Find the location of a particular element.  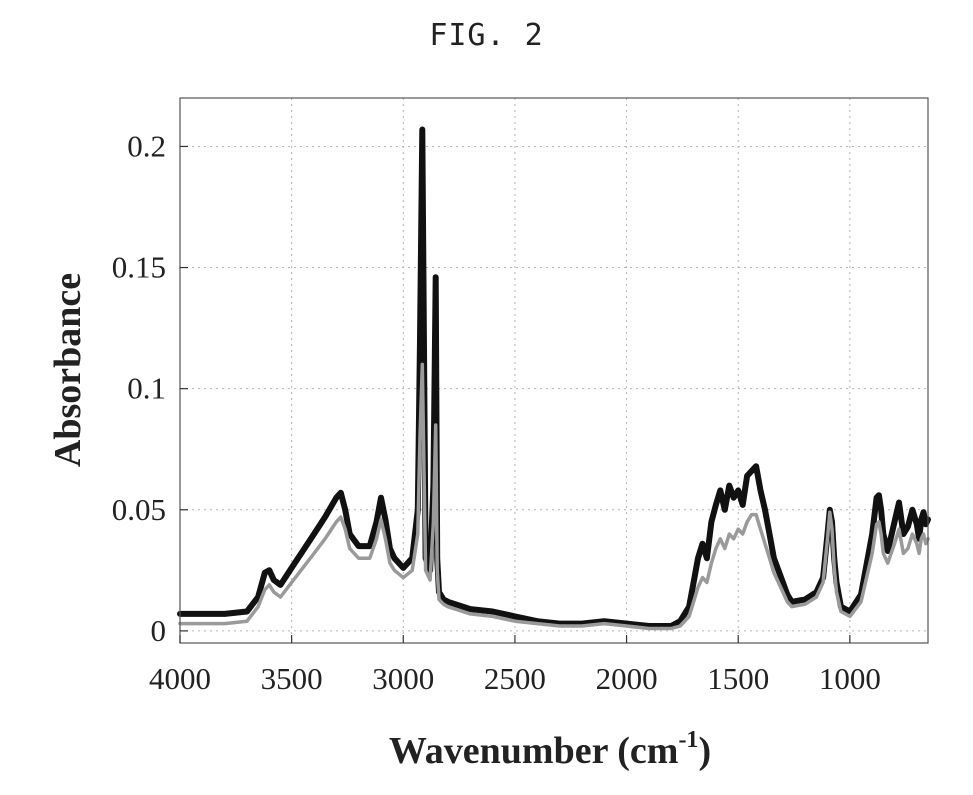

x-tick-label: 1000 is located at coordinates (850, 678).